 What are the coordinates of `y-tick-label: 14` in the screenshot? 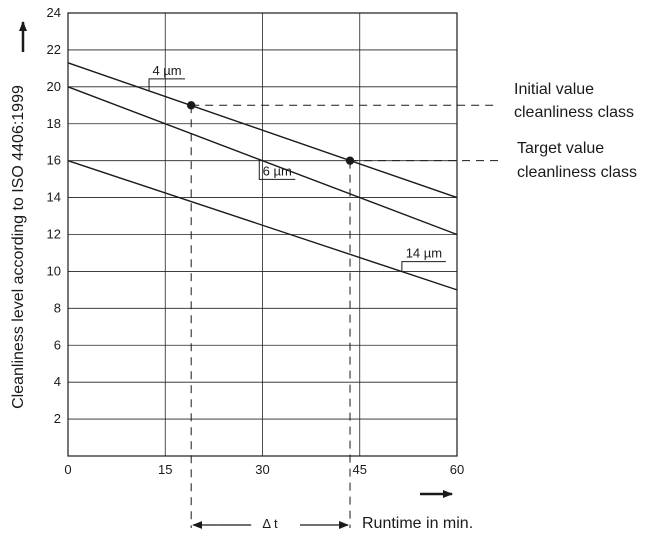 It's located at (54, 197).